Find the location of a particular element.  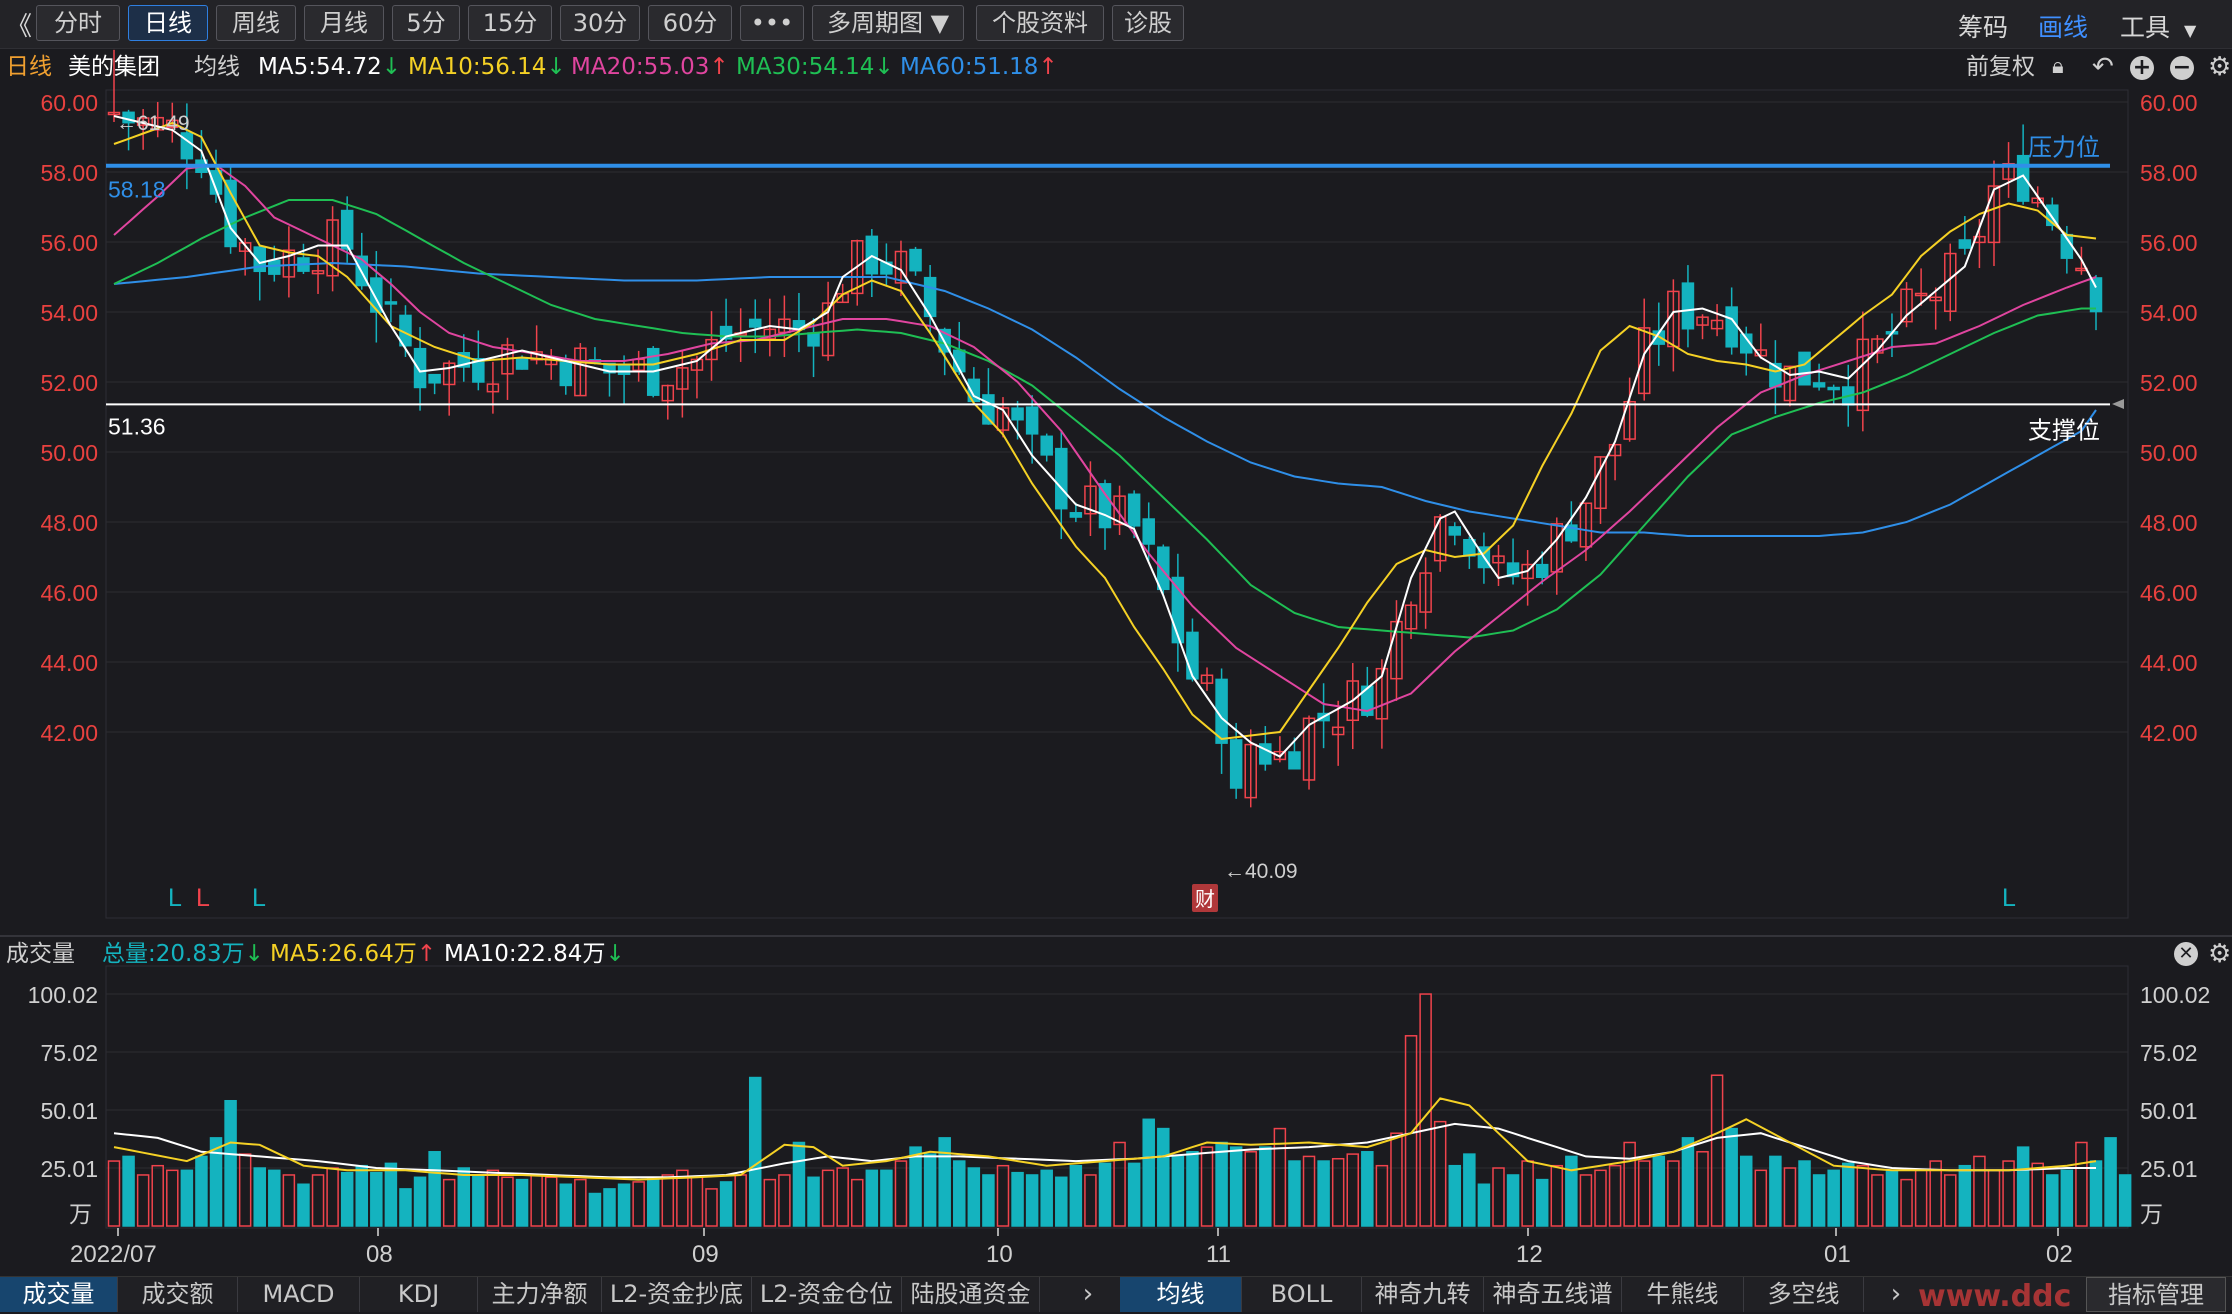

volume-tick-left: 100.02 is located at coordinates (63, 995).